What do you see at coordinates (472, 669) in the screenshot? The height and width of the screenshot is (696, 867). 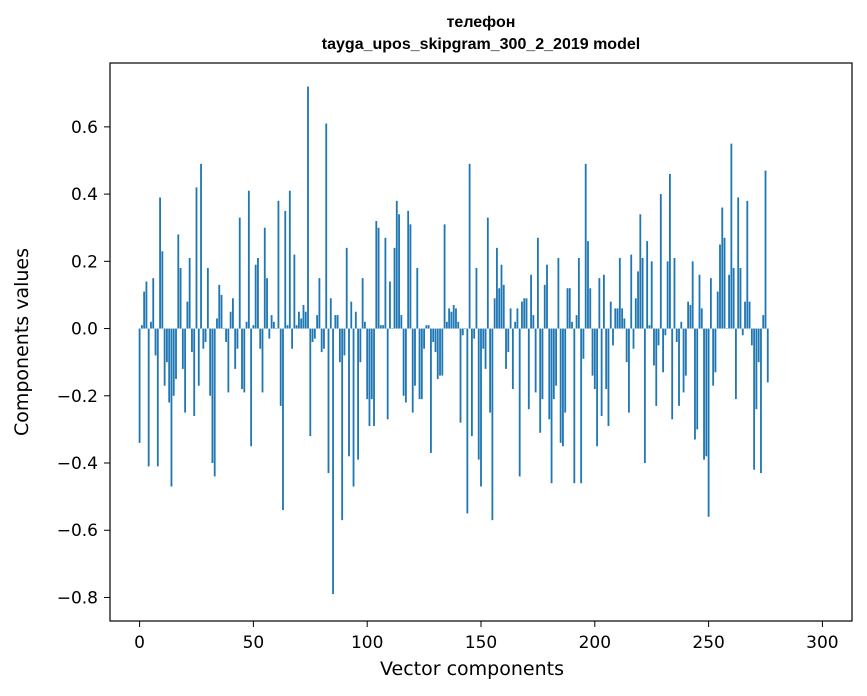 I see `x-axis-label: Vector components` at bounding box center [472, 669].